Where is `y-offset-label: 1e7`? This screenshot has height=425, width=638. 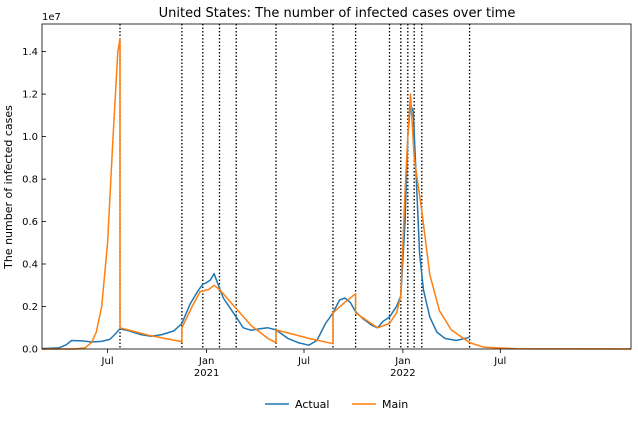
y-offset-label: 1e7 is located at coordinates (51, 17).